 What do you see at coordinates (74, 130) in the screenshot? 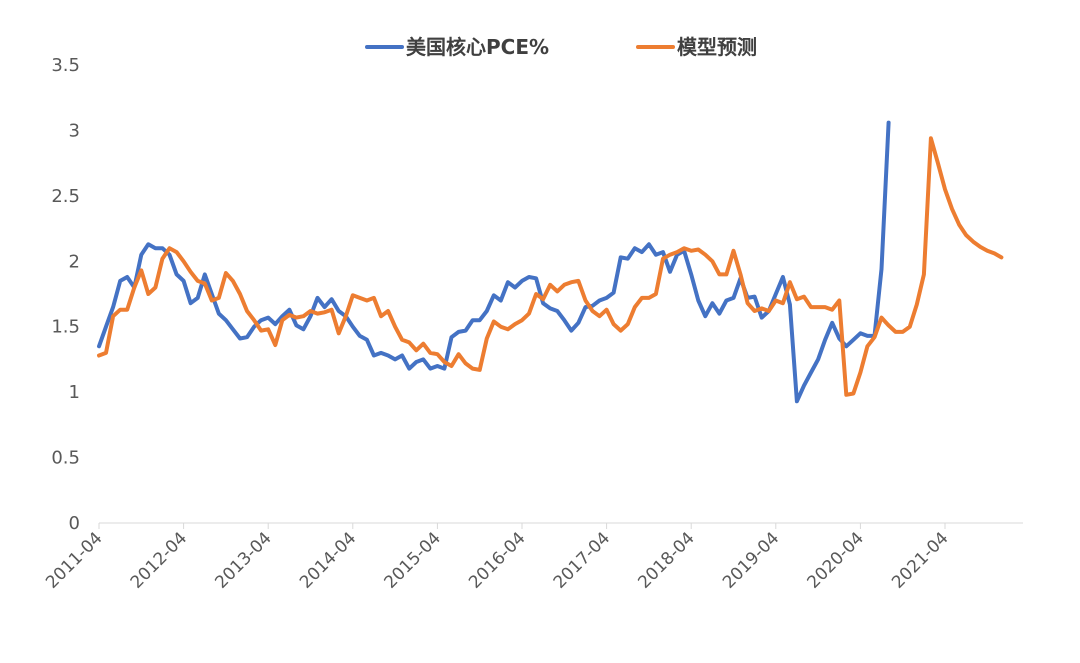
I see `y-tick-label: 3` at bounding box center [74, 130].